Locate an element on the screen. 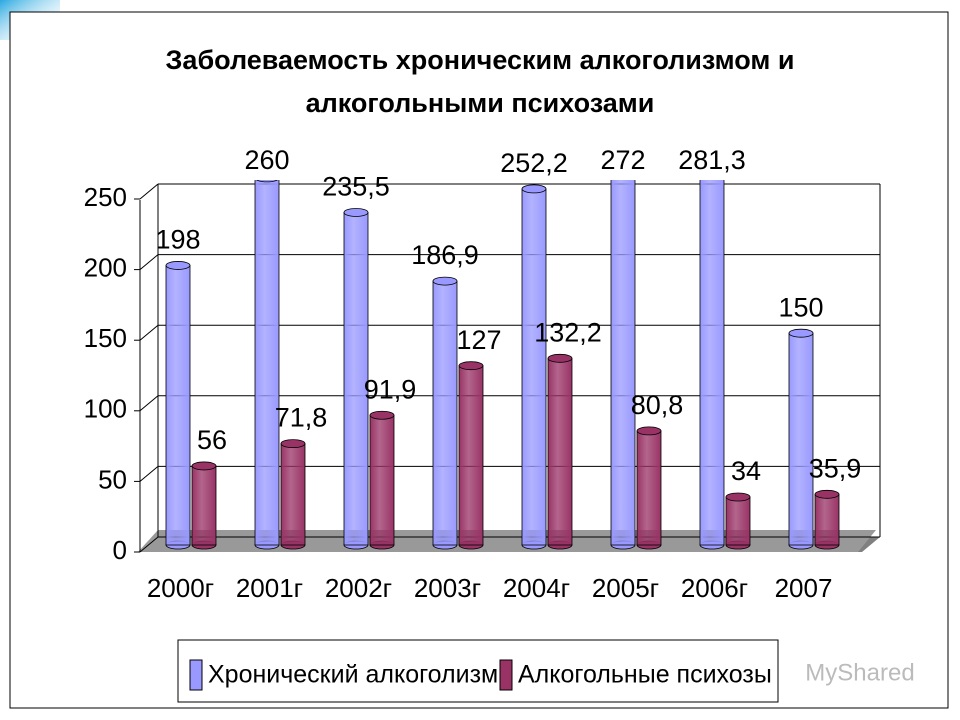  data-label: 80,8 is located at coordinates (657, 405).